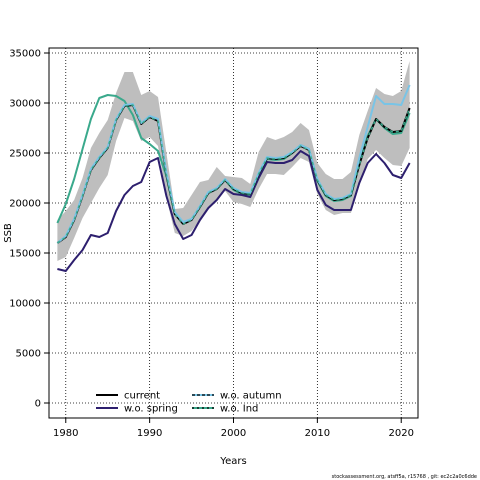 The image size is (480, 480). I want to click on legend-label: w.o. Ind, so click(239, 409).